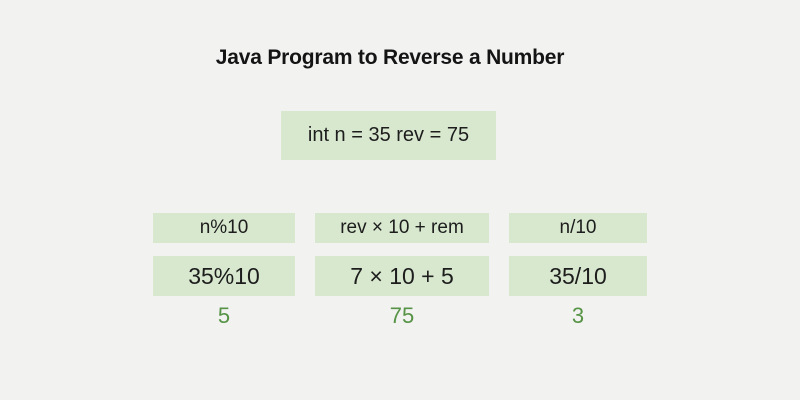 The image size is (800, 400). Describe the element at coordinates (578, 315) in the screenshot. I see `result-value: 3` at that location.